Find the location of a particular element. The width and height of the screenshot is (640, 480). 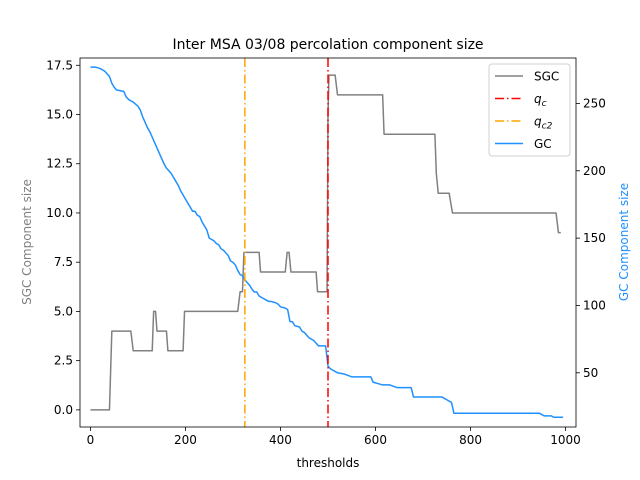

y-right-tick-label: 250 is located at coordinates (594, 103).